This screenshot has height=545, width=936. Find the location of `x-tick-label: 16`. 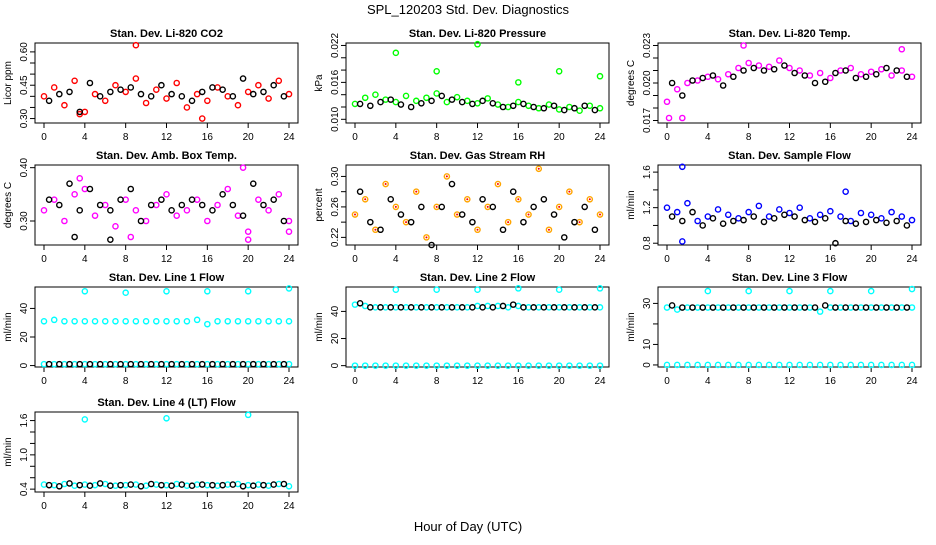

x-tick-label: 16 is located at coordinates (831, 137).